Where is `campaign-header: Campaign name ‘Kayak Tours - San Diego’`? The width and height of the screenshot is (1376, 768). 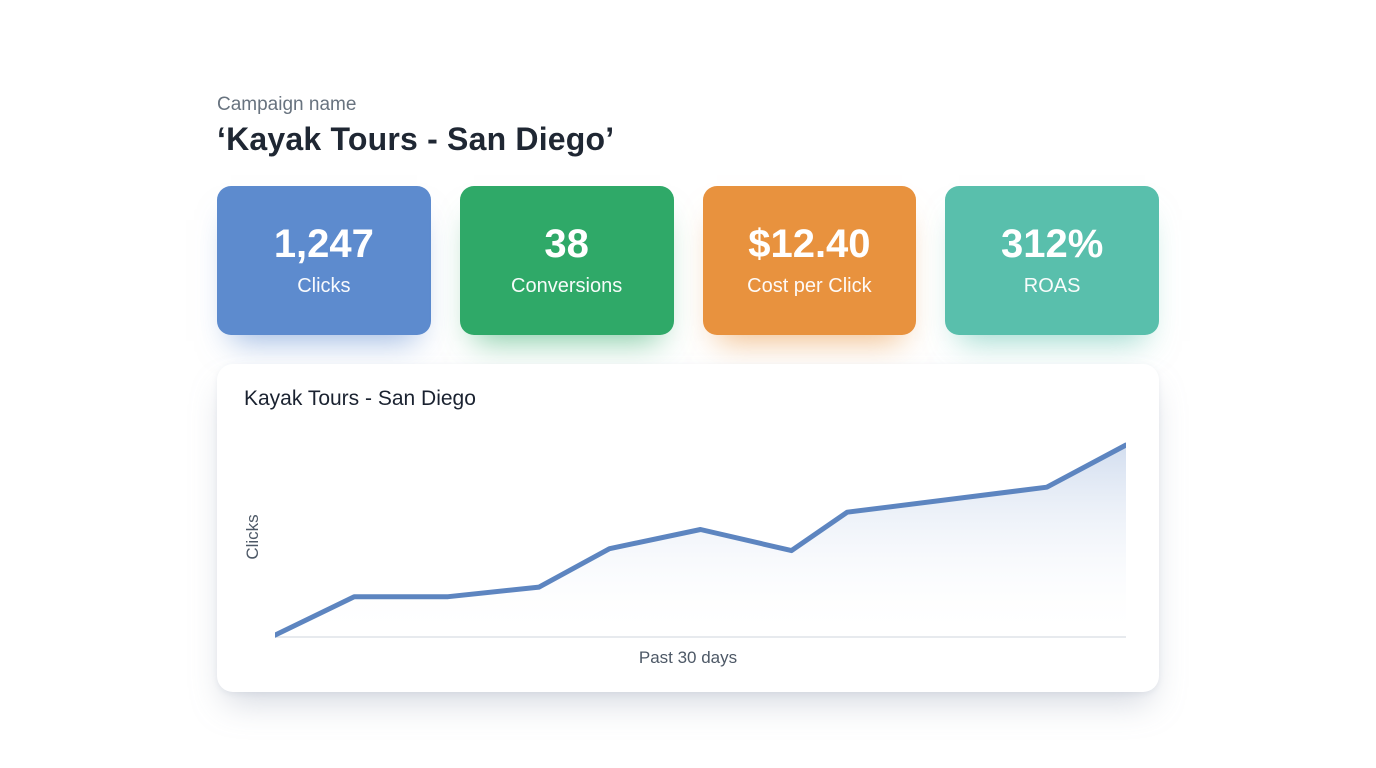
campaign-header: Campaign name ‘Kayak Tours - San Diego’ is located at coordinates (415, 126).